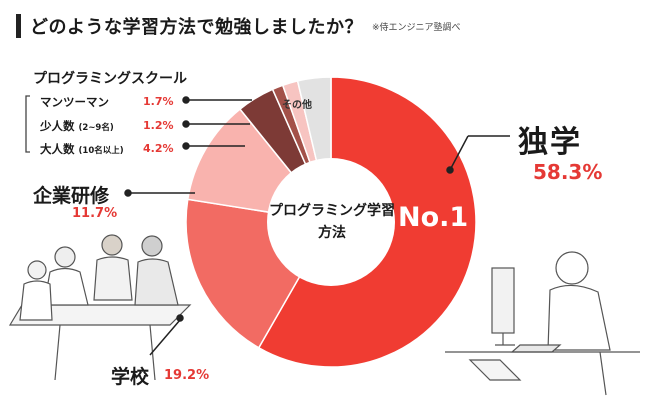  I want to click on other-label: その他, so click(297, 105).